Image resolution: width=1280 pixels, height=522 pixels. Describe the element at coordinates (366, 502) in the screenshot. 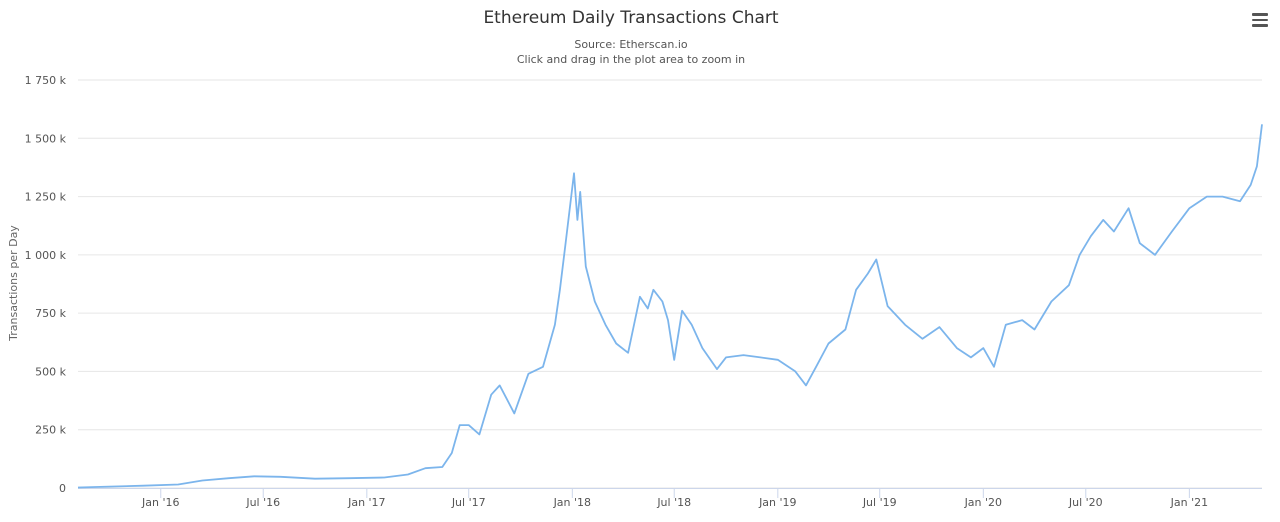

I see `x-tick-label: Jan '17` at that location.